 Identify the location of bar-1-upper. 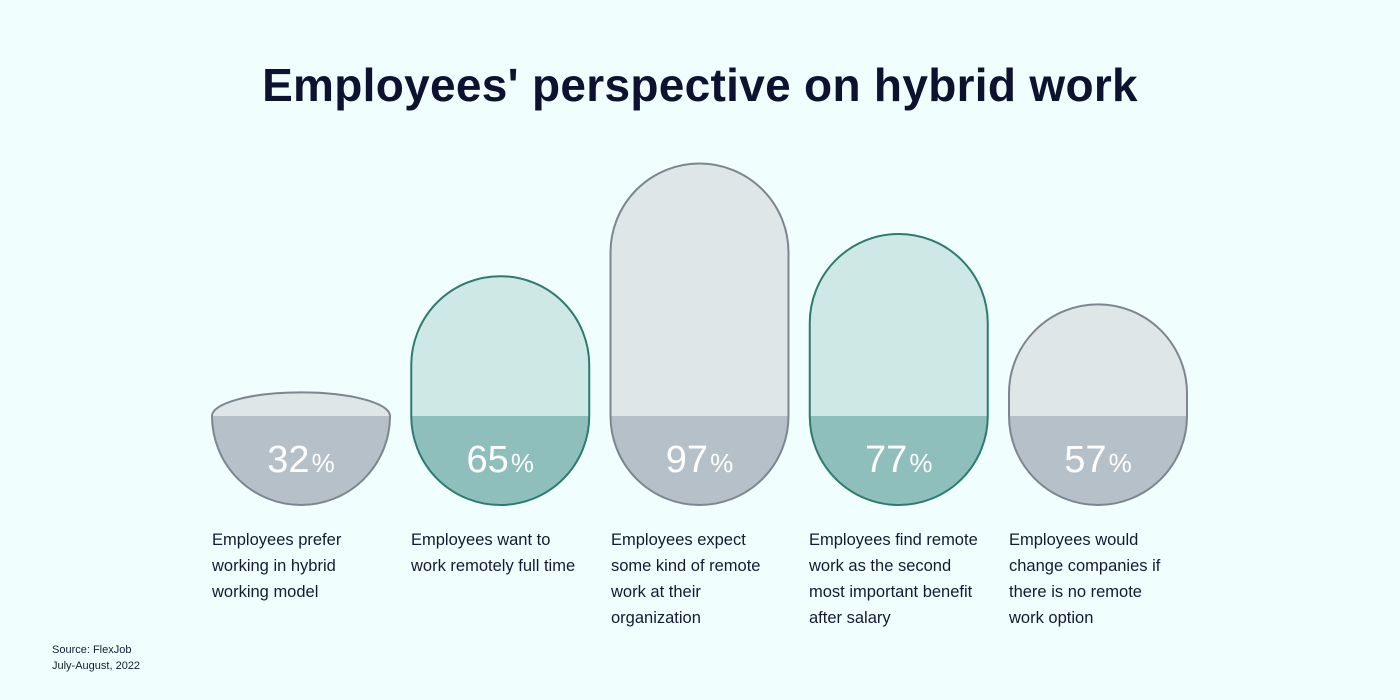
(301, 404).